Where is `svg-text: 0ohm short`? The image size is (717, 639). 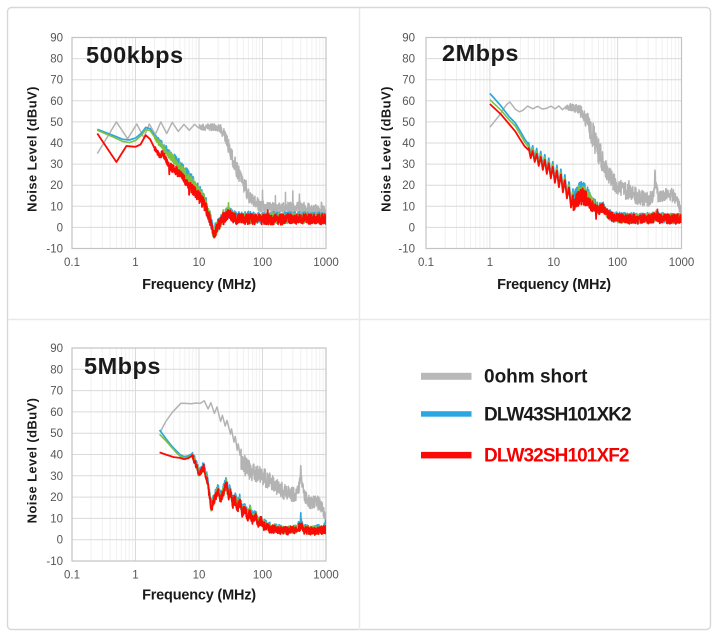 svg-text: 0ohm short is located at coordinates (536, 377).